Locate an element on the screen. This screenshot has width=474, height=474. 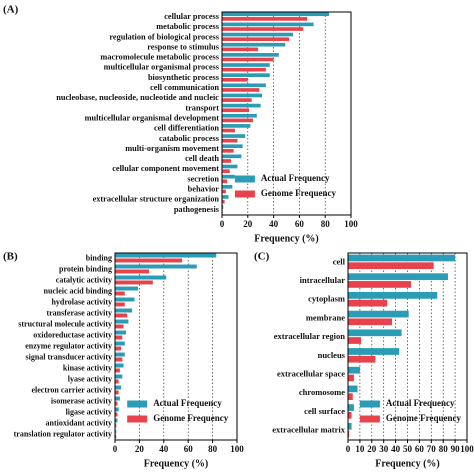
x-tick-label: 0 is located at coordinates (115, 449).